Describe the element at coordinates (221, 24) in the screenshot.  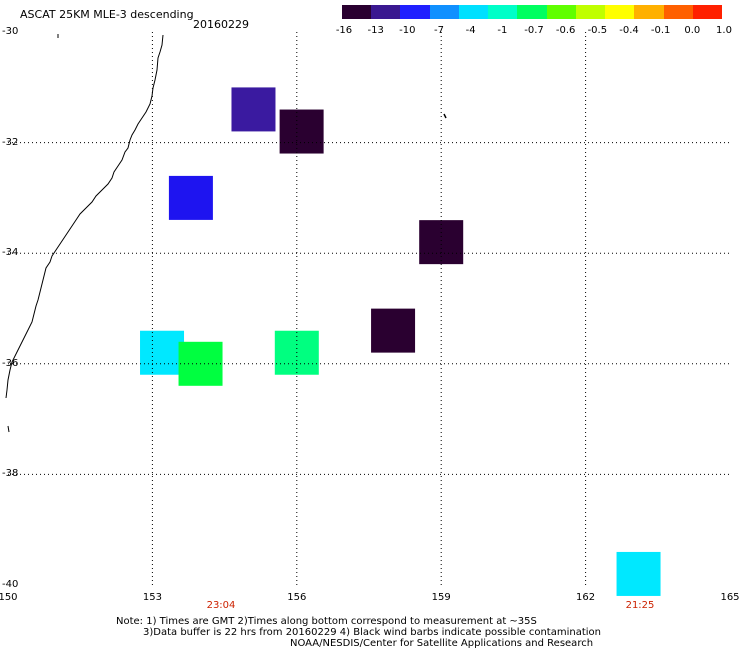
I see `map-date: 20160229` at that location.